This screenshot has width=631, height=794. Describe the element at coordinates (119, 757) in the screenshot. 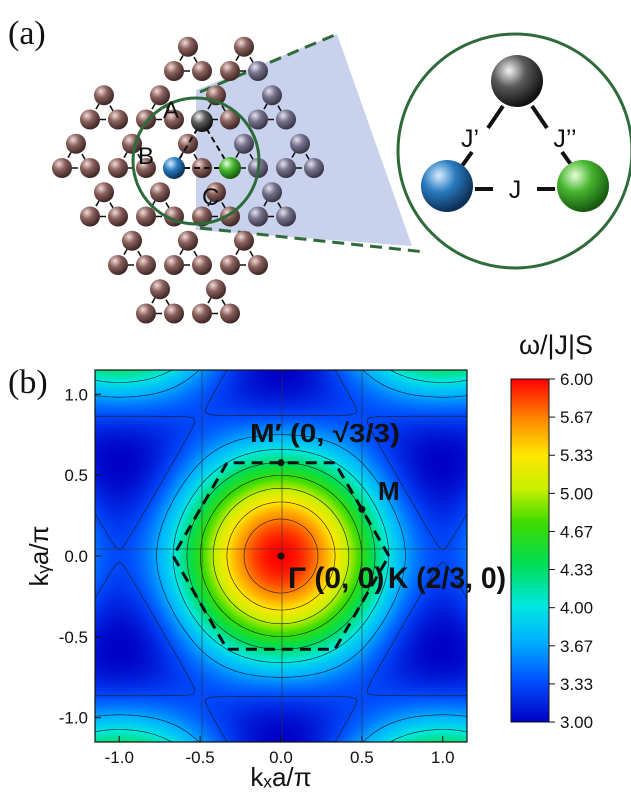

I see `x-tick-label: -1.0` at that location.